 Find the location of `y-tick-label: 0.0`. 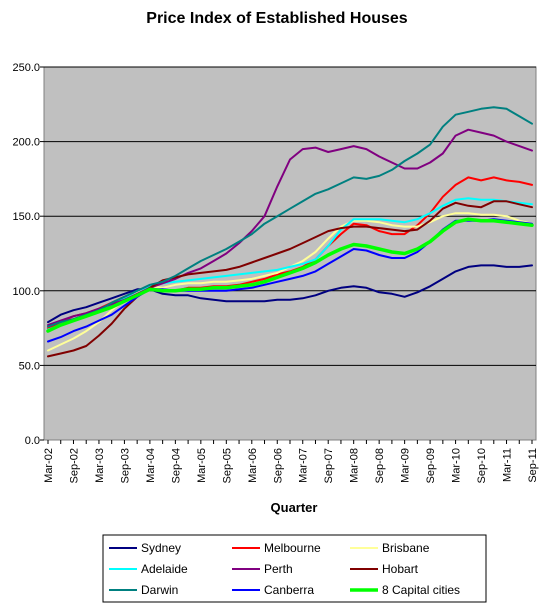

y-tick-label: 0.0 is located at coordinates (32, 441).